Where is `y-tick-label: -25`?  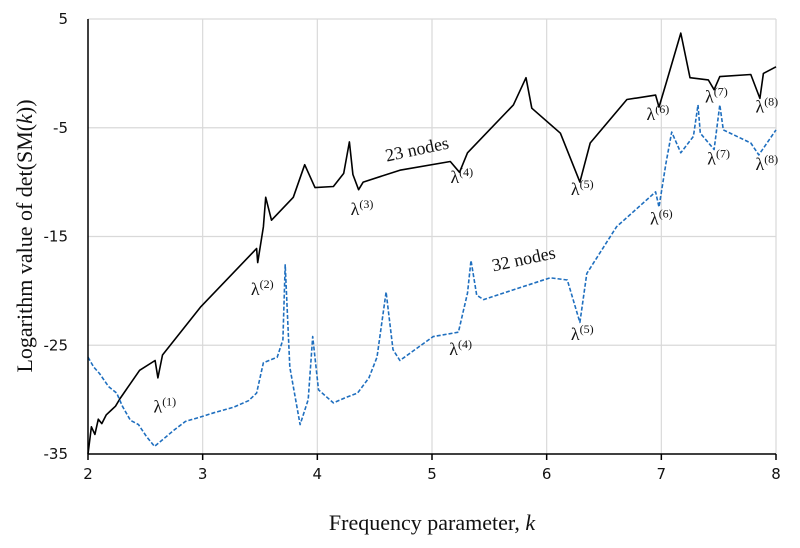
y-tick-label: -25 is located at coordinates (56, 345).